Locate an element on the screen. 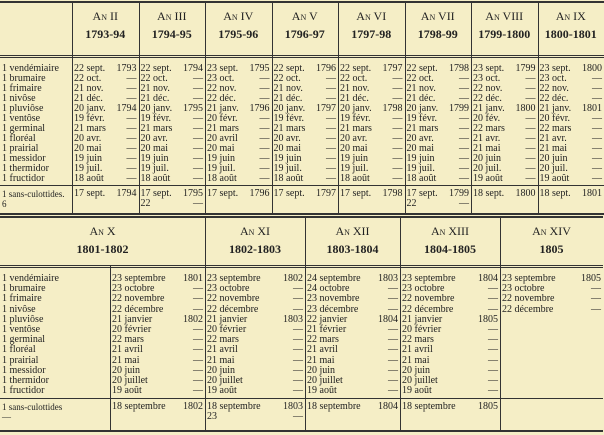  date: 21 mai is located at coordinates (321, 360).